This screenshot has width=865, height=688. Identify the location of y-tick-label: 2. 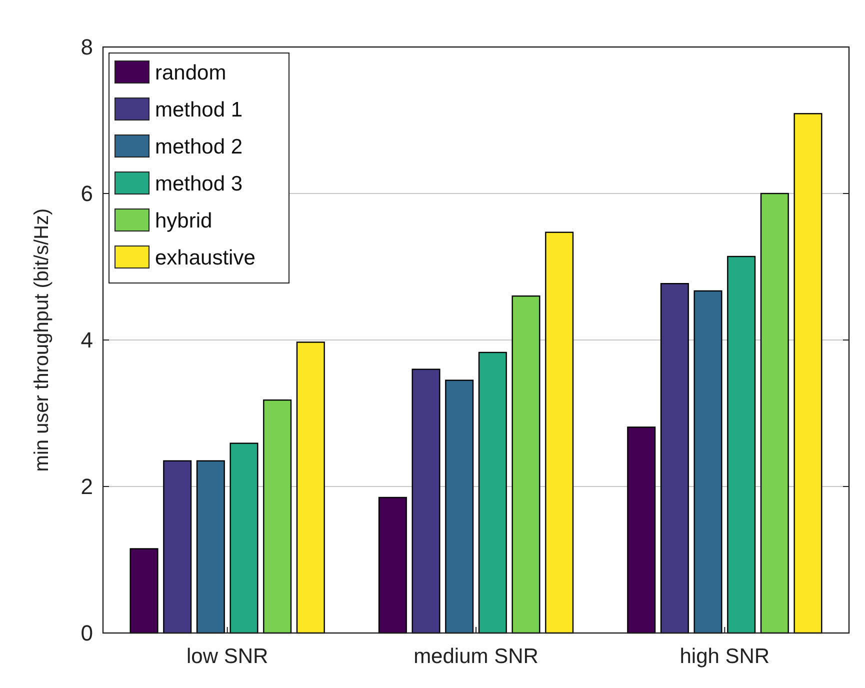
(86, 487).